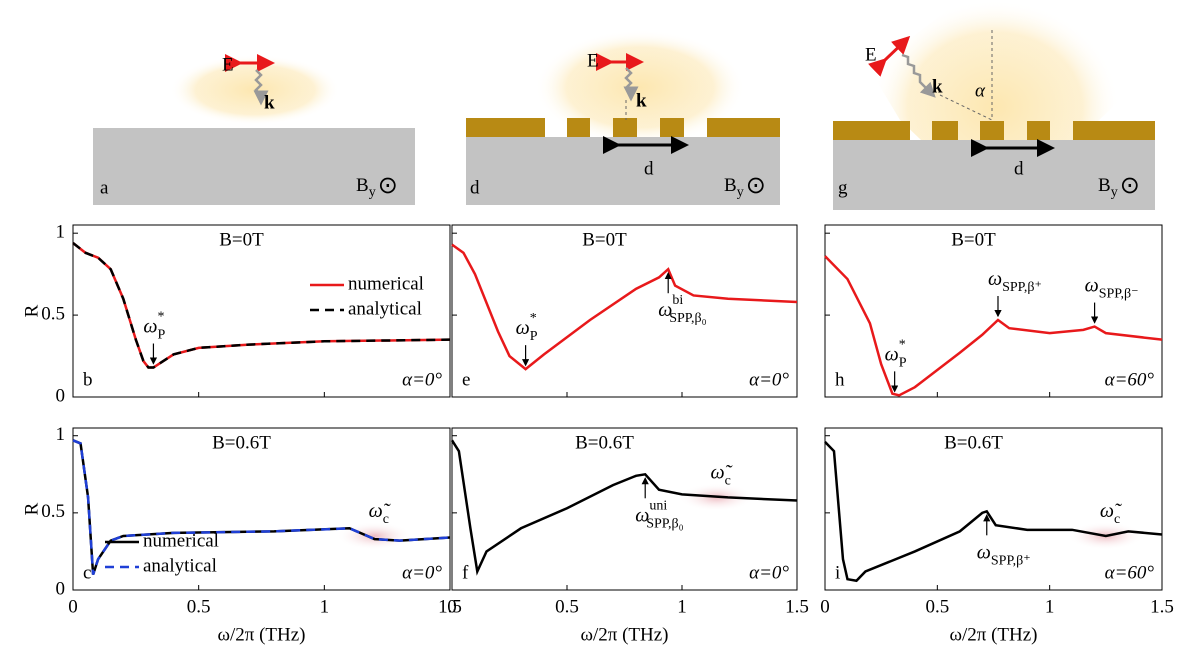  What do you see at coordinates (623, 127) in the screenshot?
I see `grating` at bounding box center [623, 127].